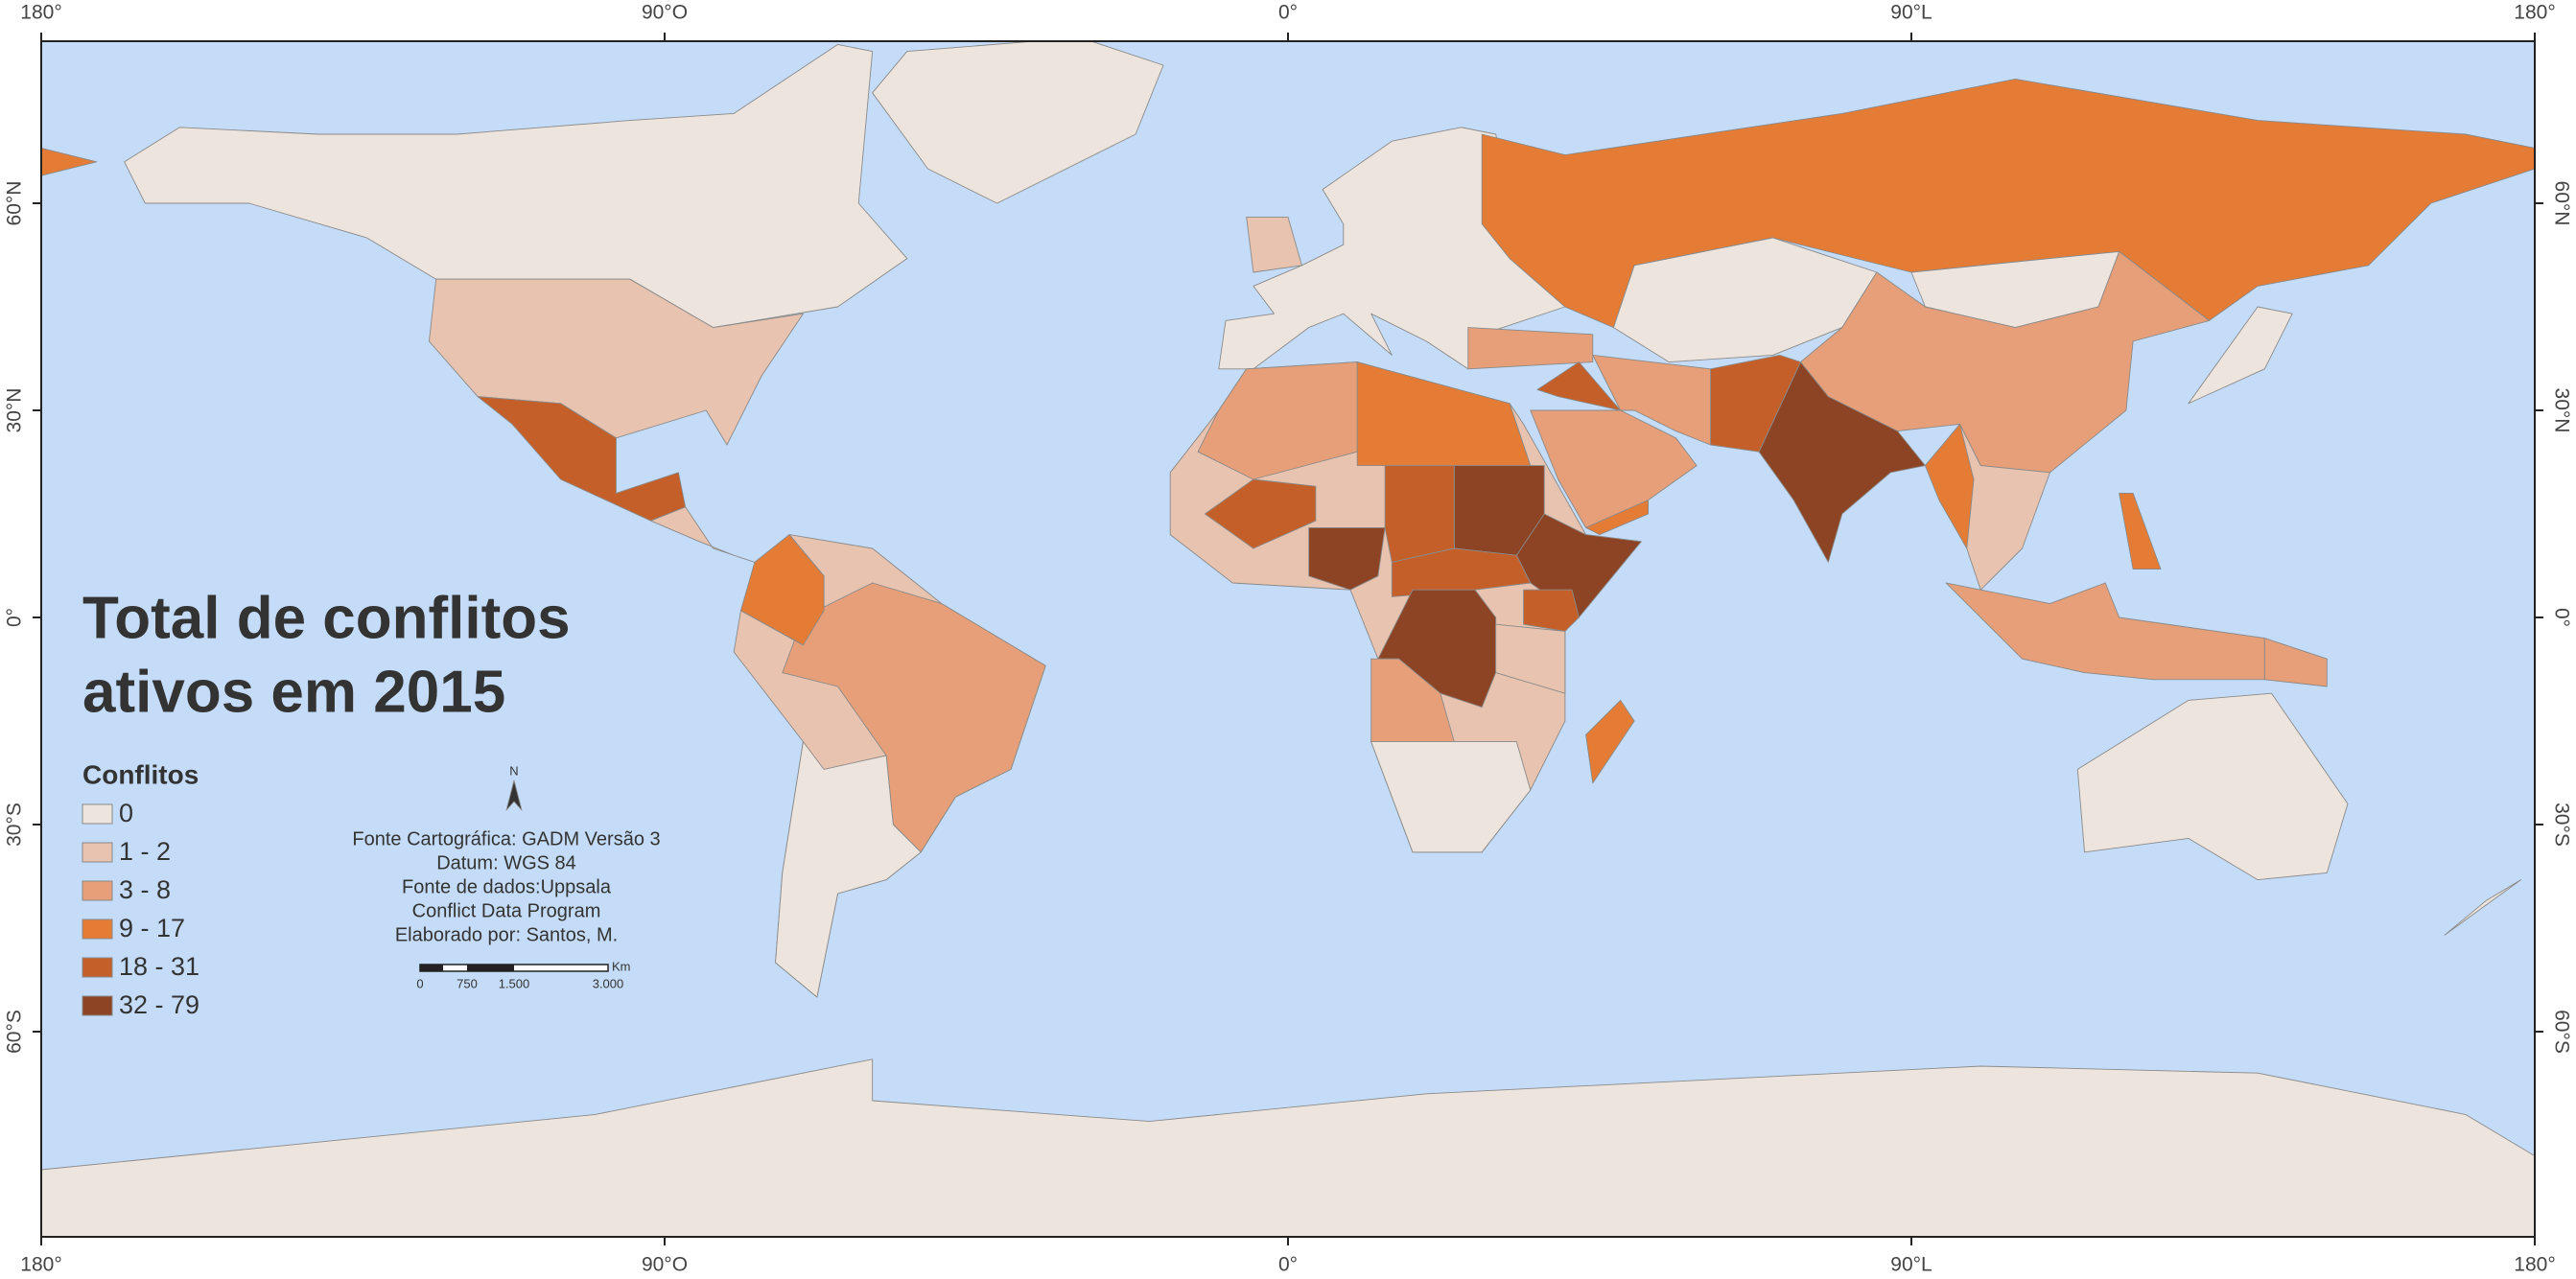 The image size is (2576, 1279). What do you see at coordinates (140, 774) in the screenshot?
I see `legend-title: Conflitos` at bounding box center [140, 774].